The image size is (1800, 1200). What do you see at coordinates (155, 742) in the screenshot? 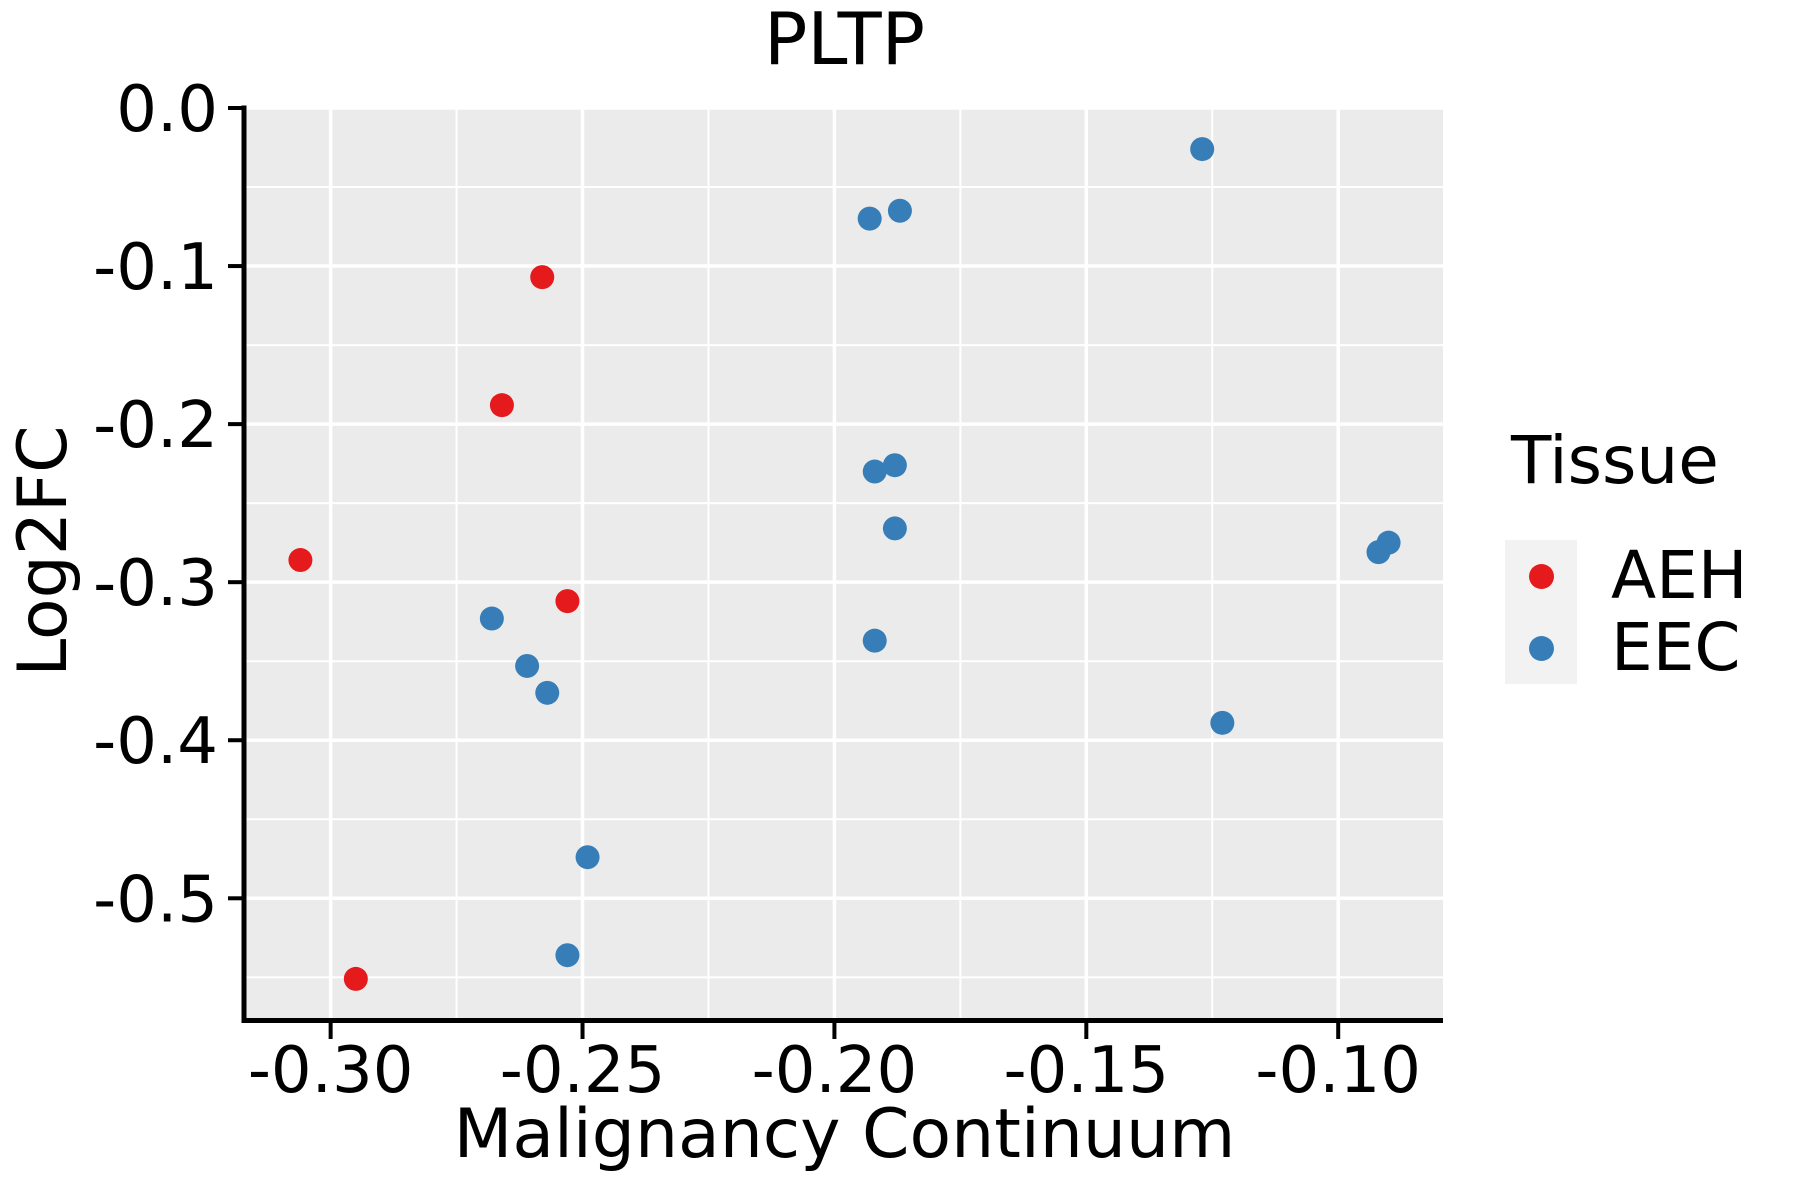
I see `y-tick-label: -0.4` at bounding box center [155, 742].